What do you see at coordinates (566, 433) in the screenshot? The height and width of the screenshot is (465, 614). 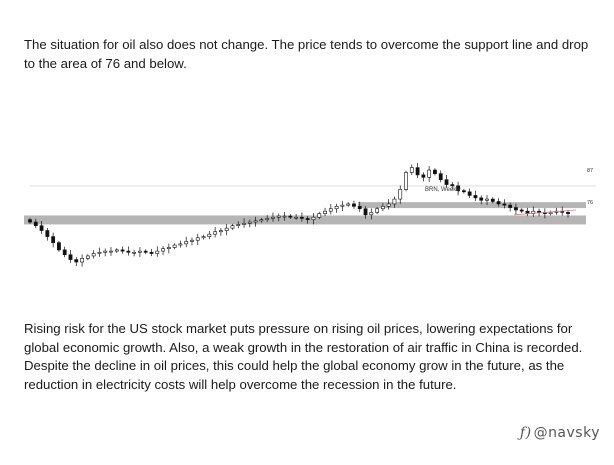 I see `author-handle: @navsky` at bounding box center [566, 433].